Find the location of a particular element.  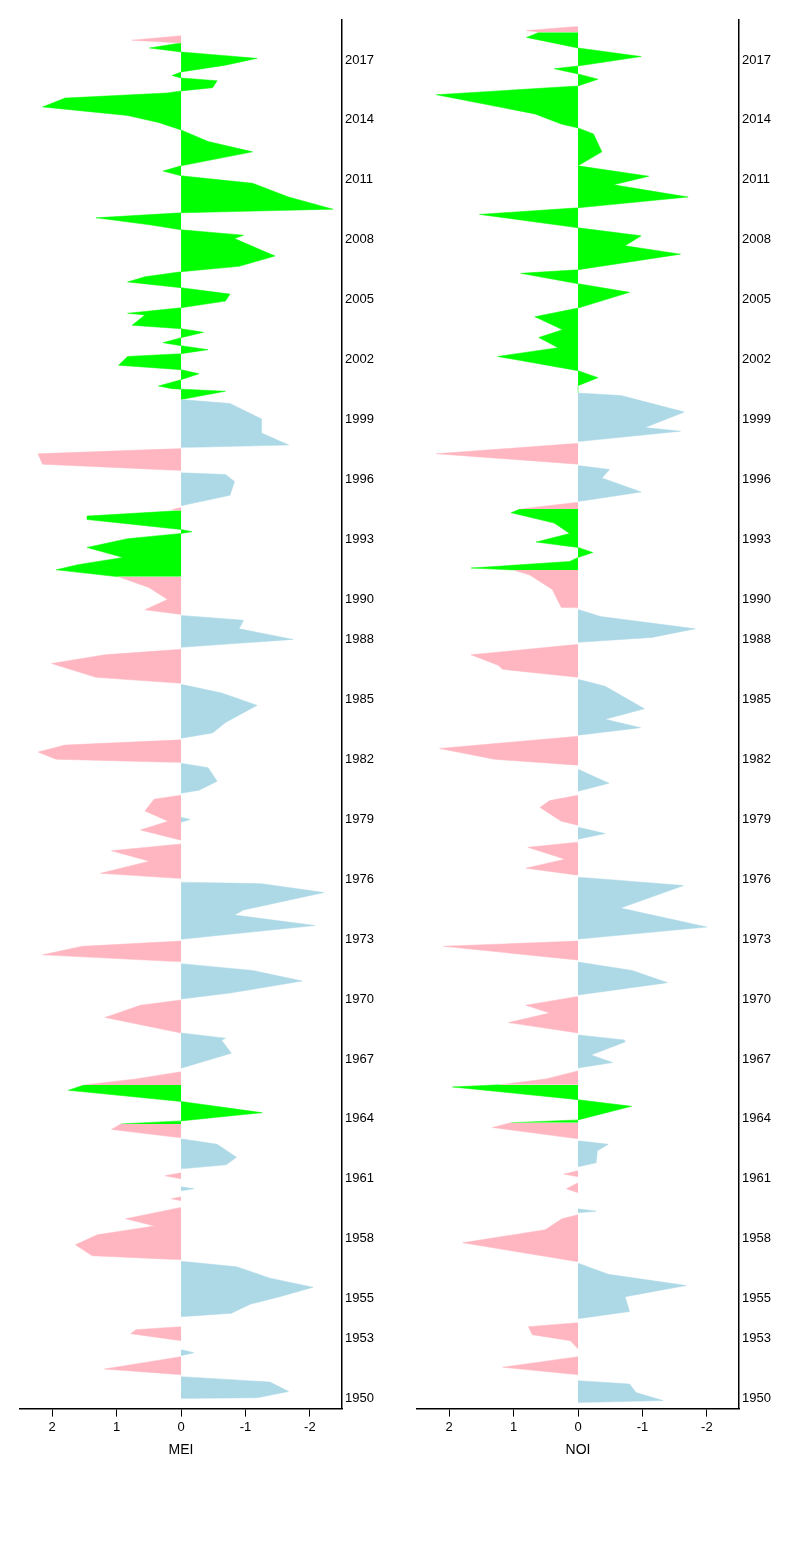

x-axis-title: NOI is located at coordinates (578, 1449).